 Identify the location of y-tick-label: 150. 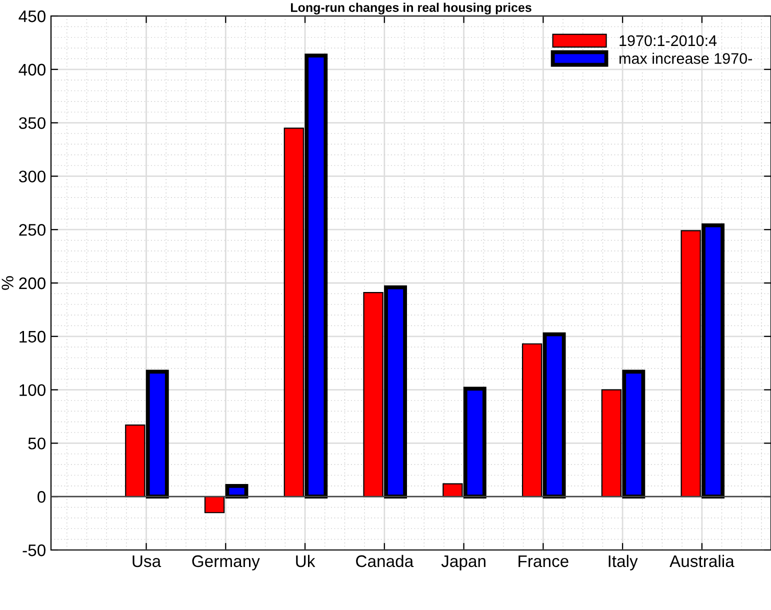
(33, 336).